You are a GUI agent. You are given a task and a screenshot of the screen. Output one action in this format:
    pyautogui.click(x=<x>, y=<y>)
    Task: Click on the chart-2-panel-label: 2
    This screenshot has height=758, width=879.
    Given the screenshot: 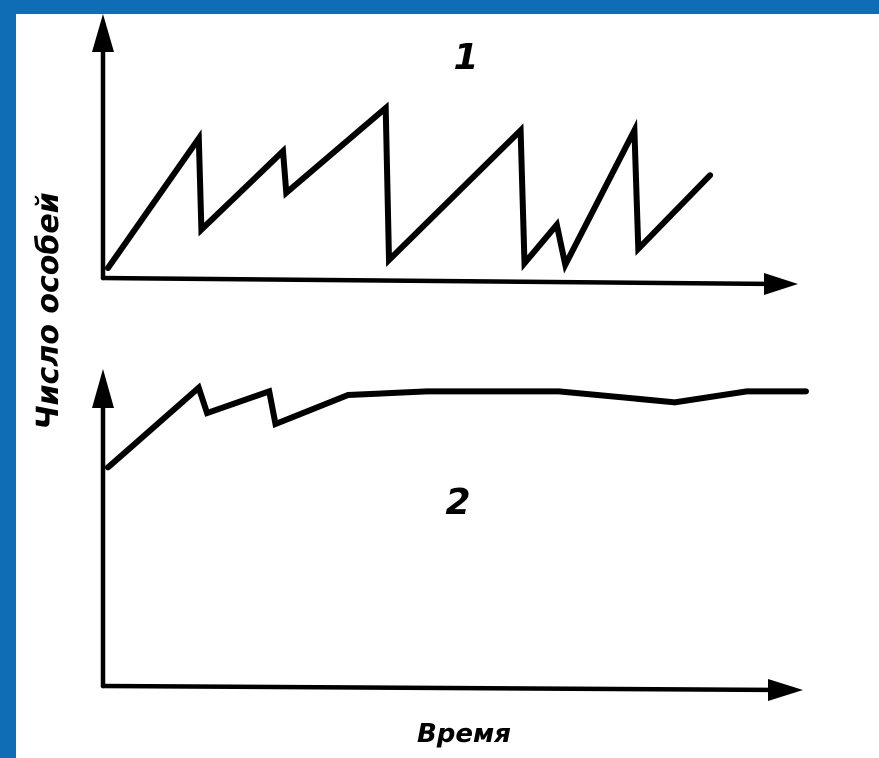 What is the action you would take?
    pyautogui.click(x=457, y=502)
    